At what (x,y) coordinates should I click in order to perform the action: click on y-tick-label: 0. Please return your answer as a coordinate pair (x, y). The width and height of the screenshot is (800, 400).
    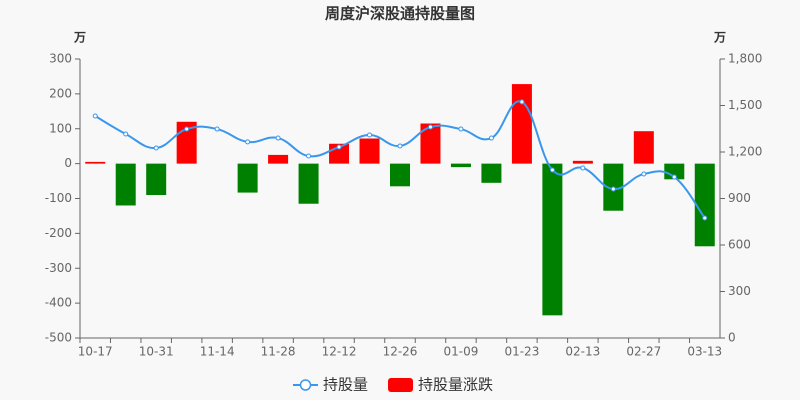
    Looking at the image, I should click on (68, 163).